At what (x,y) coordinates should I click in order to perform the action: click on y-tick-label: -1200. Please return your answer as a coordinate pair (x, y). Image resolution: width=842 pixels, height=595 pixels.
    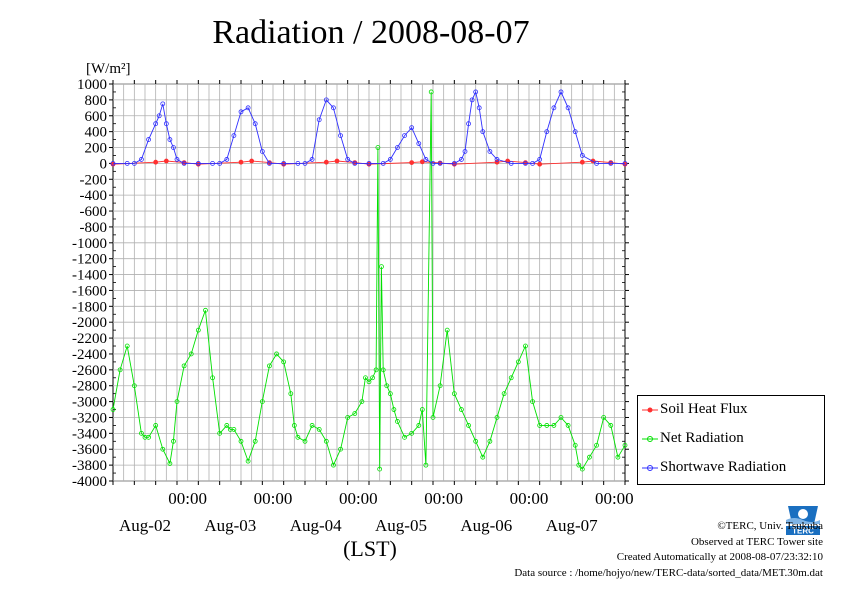
    Looking at the image, I should click on (89, 260).